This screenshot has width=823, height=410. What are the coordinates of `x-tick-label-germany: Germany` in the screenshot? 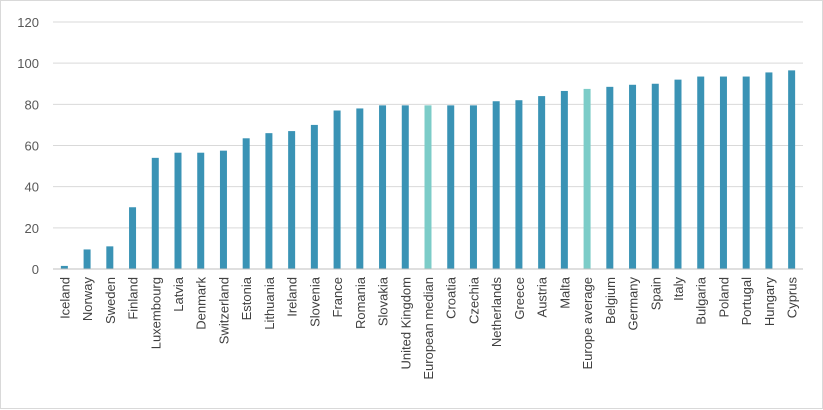 It's located at (633, 304).